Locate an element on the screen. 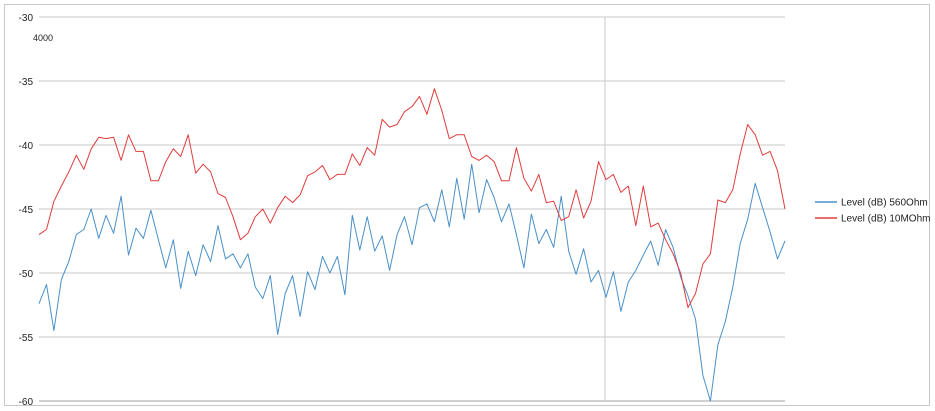  legend-label: Level (dB) 10MOhm is located at coordinates (885, 219).